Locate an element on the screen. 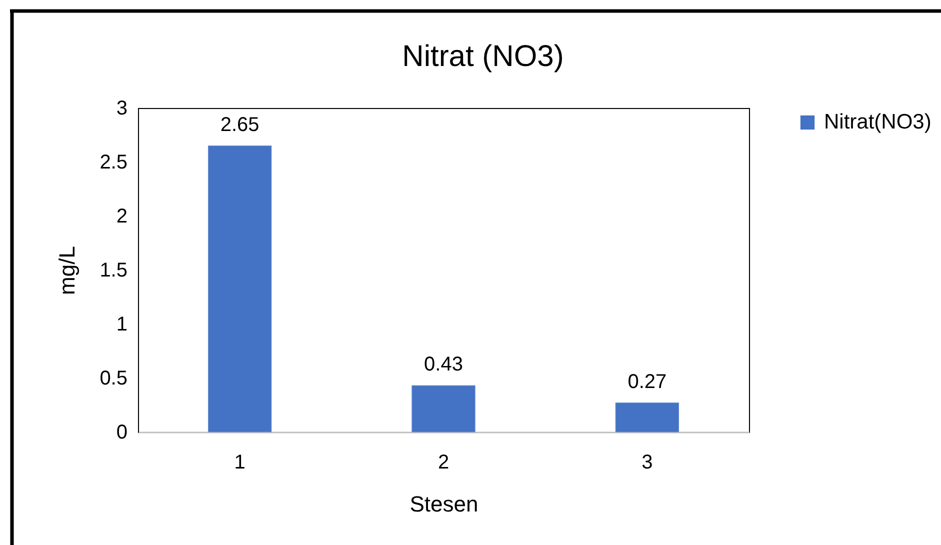 This screenshot has height=545, width=941. data-label: 0.27 is located at coordinates (647, 381).